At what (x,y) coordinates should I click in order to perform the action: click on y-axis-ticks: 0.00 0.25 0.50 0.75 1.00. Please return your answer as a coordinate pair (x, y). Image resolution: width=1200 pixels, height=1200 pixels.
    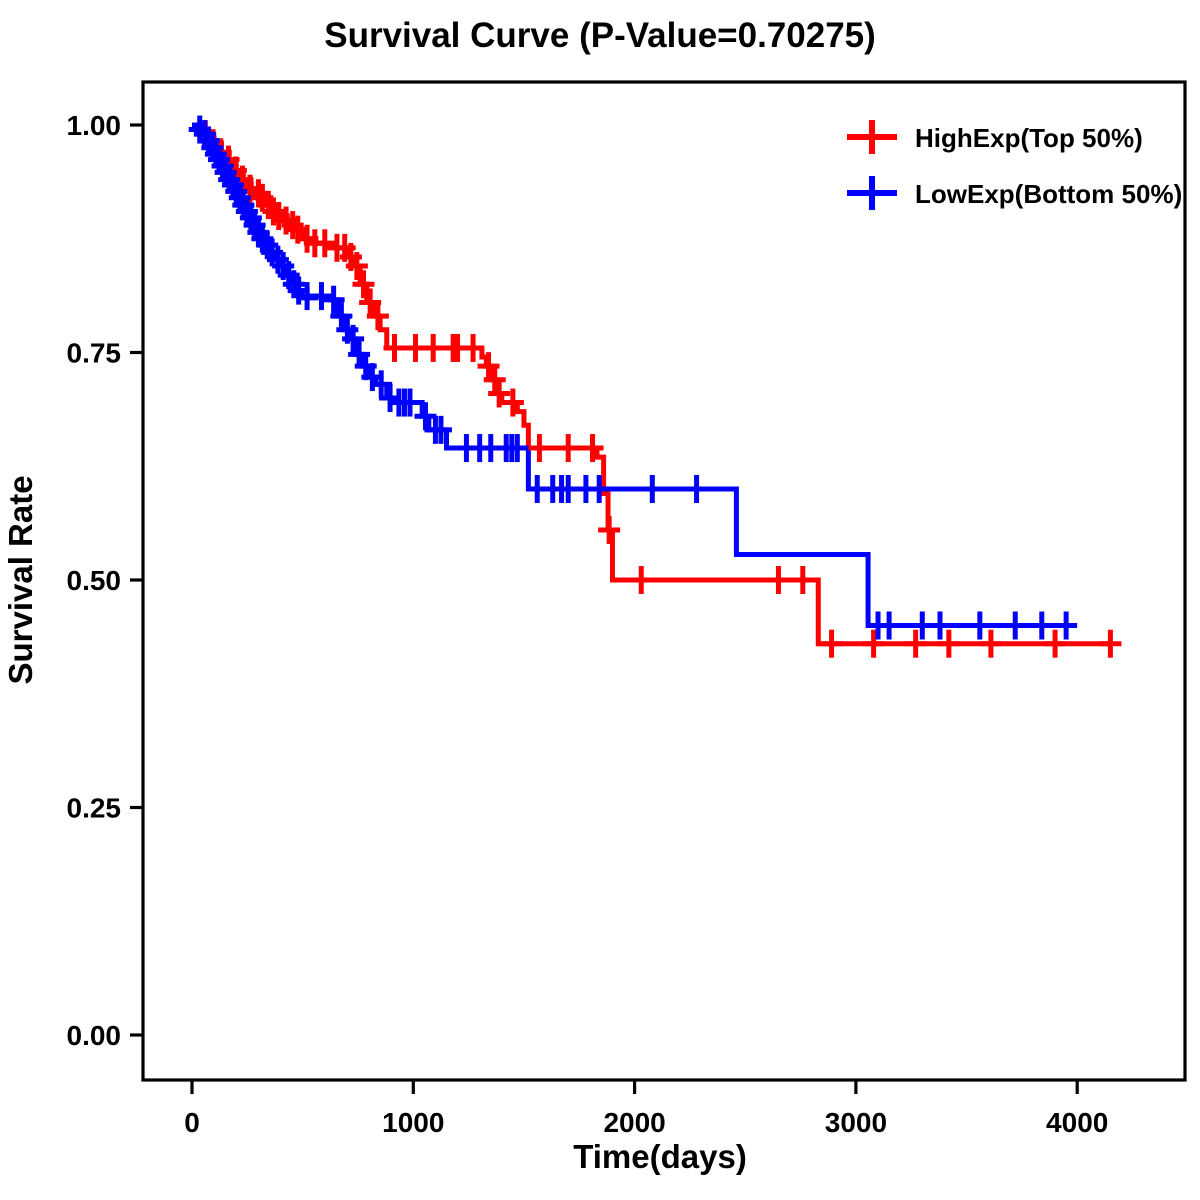
    Looking at the image, I should click on (105, 580).